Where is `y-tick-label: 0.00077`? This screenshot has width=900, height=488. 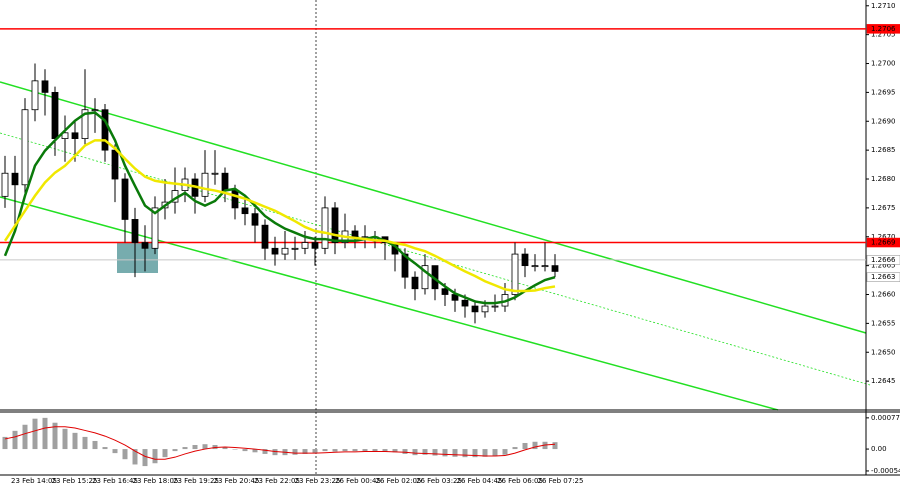
y-tick-label: 0.00077 is located at coordinates (885, 418).